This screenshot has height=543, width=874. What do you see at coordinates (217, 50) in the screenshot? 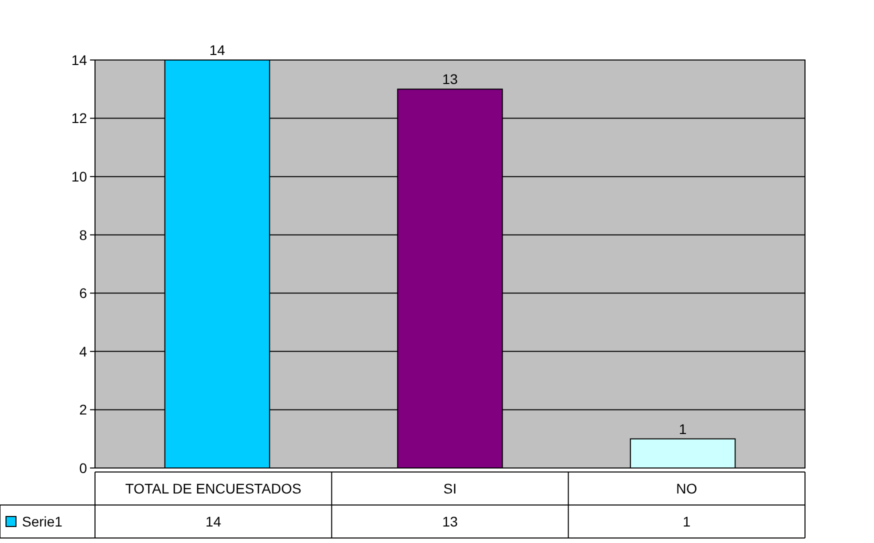
I see `data-label: 14` at bounding box center [217, 50].